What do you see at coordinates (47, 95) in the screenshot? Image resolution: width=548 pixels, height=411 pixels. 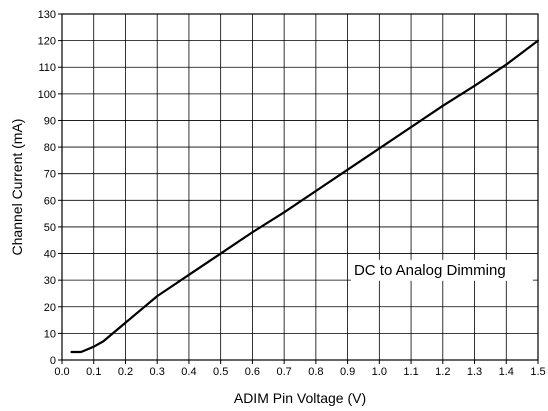 I see `y-tick-label: 100` at bounding box center [47, 95].